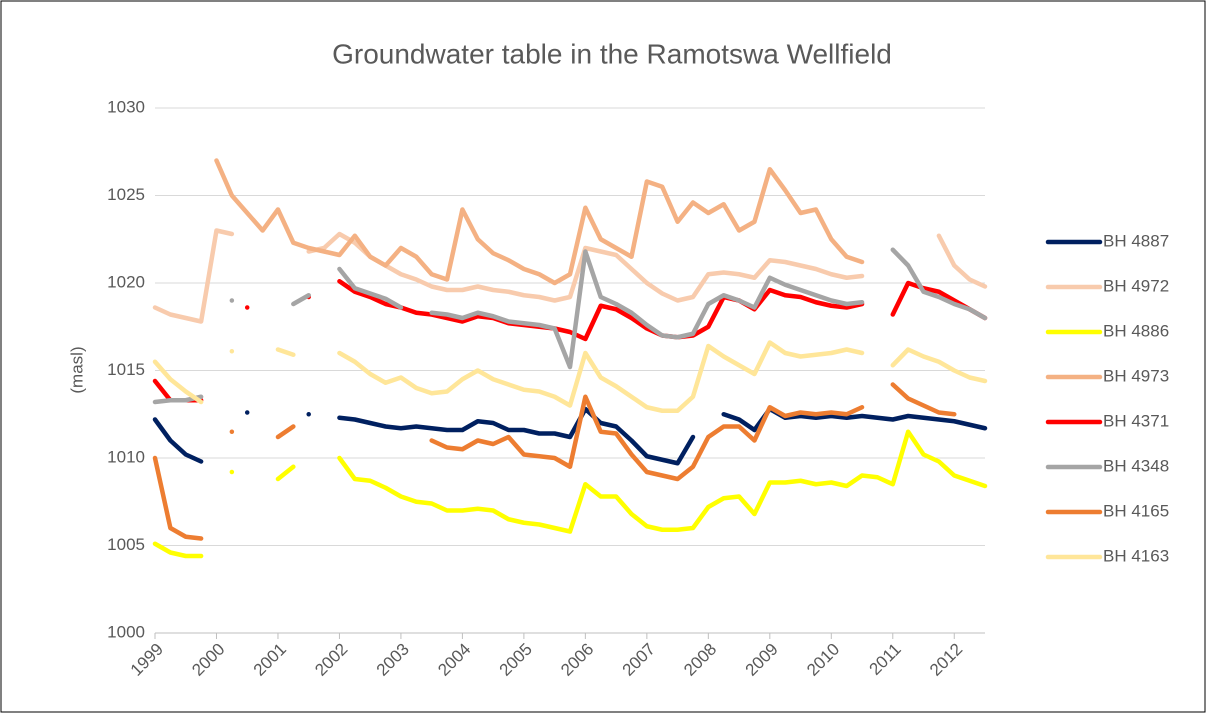  What do you see at coordinates (126, 194) in the screenshot?
I see `y-tick-label: 1025` at bounding box center [126, 194].